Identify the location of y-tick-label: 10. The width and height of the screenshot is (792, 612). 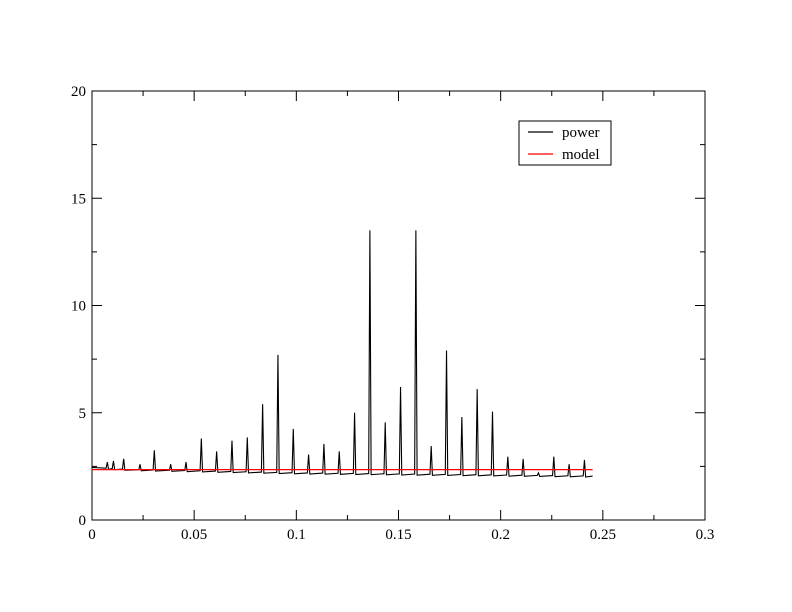
(78, 307).